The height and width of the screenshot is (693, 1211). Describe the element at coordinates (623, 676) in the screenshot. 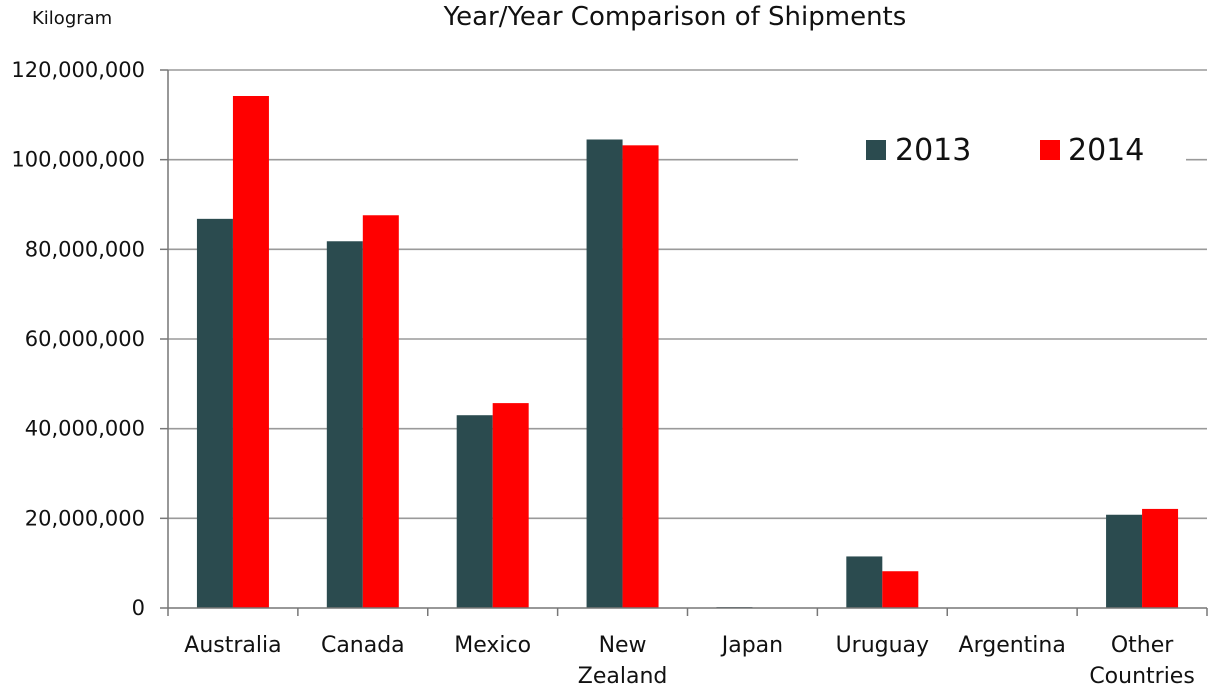

I see `x-tick-label-line: Zealand` at that location.